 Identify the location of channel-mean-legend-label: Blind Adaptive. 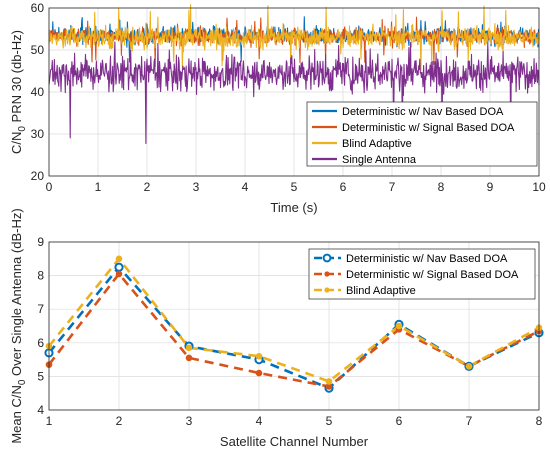
(381, 291).